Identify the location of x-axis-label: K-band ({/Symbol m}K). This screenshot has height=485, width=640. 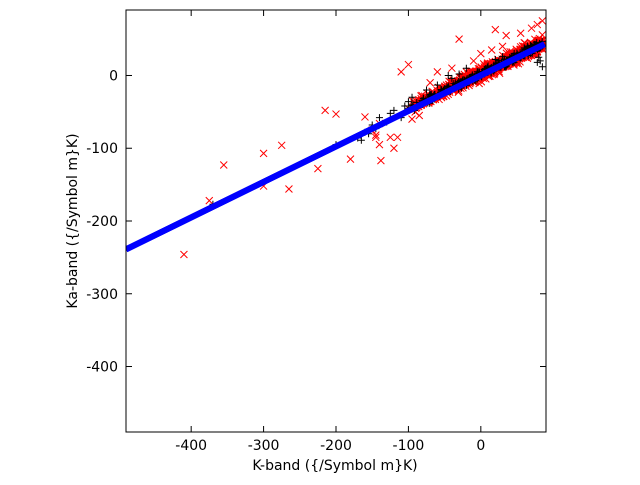
(334, 466).